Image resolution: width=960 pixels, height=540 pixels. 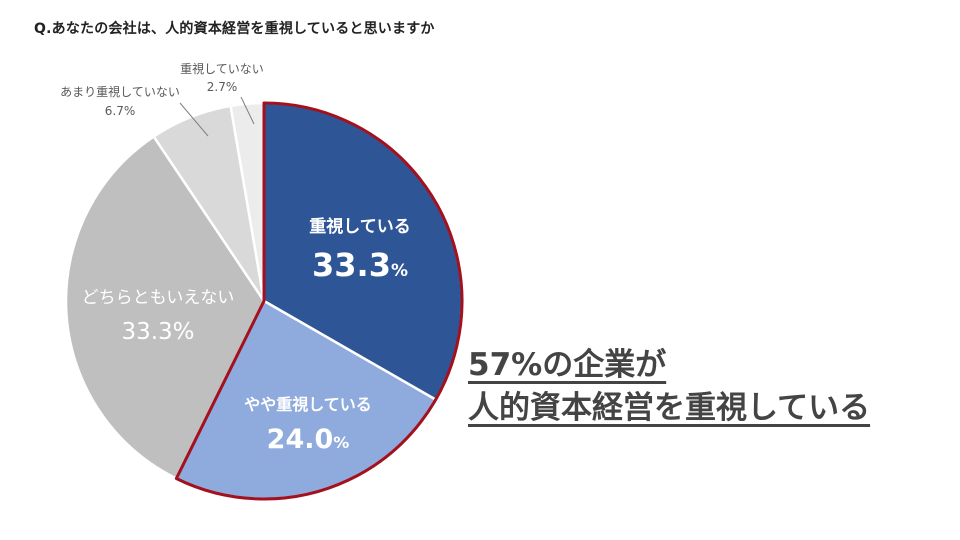 What do you see at coordinates (120, 111) in the screenshot?
I see `slice-value-4: 6.7%` at bounding box center [120, 111].